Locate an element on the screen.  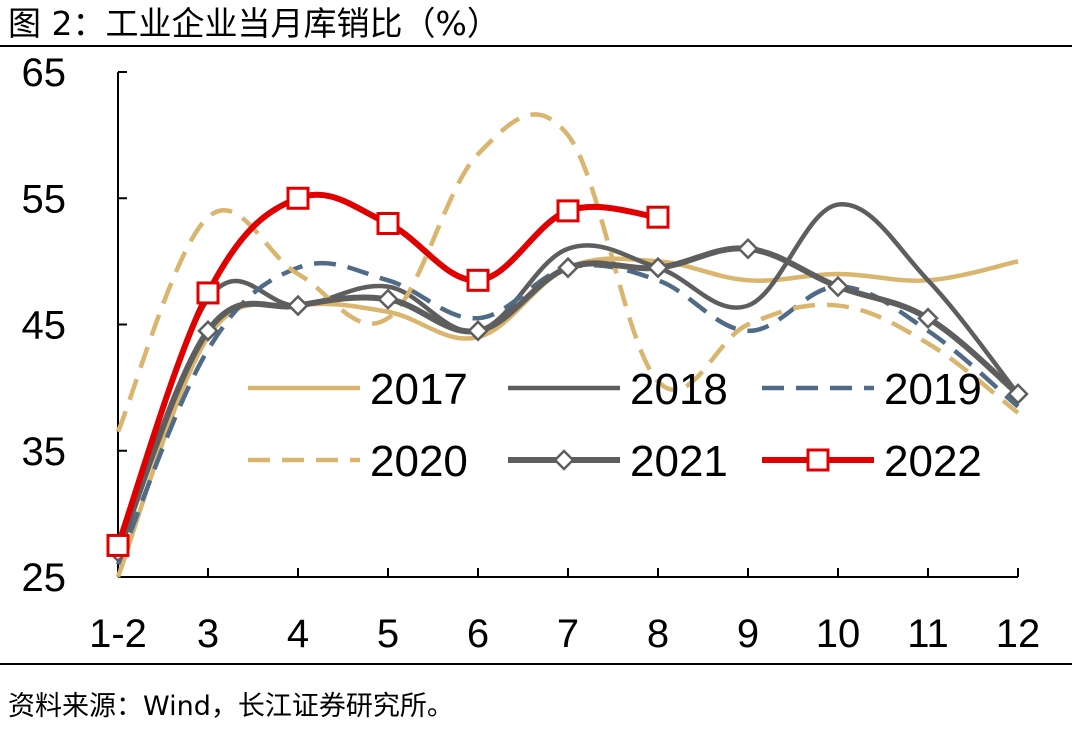
y-tick-label: 55 is located at coordinates (44, 199).